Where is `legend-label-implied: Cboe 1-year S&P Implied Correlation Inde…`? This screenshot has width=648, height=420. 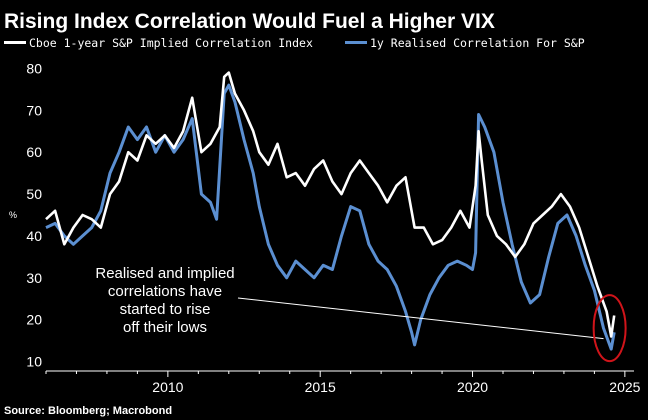
legend-label-implied: Cboe 1-year S&P Implied Correlation Inde… is located at coordinates (171, 43).